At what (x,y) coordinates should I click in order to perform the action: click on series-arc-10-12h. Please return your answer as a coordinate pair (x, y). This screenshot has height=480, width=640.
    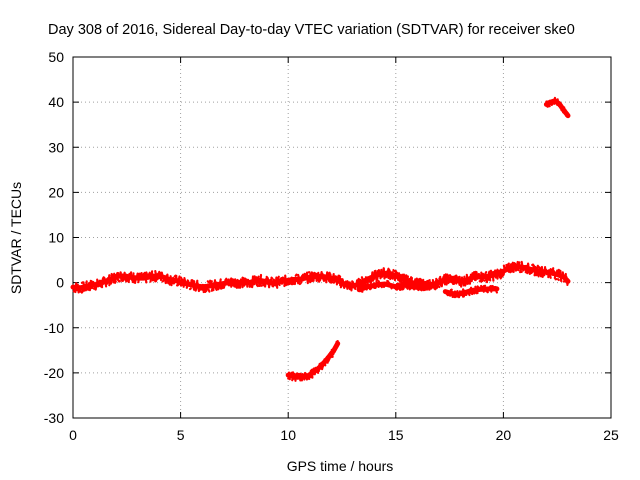
    Looking at the image, I should click on (313, 361).